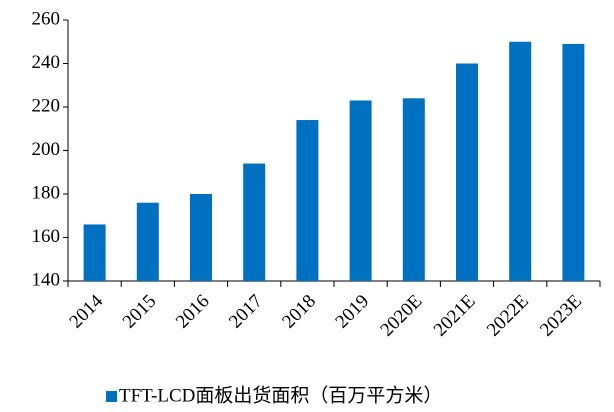 This screenshot has height=412, width=614. What do you see at coordinates (246, 312) in the screenshot?
I see `x-tick-label: 2017` at bounding box center [246, 312].